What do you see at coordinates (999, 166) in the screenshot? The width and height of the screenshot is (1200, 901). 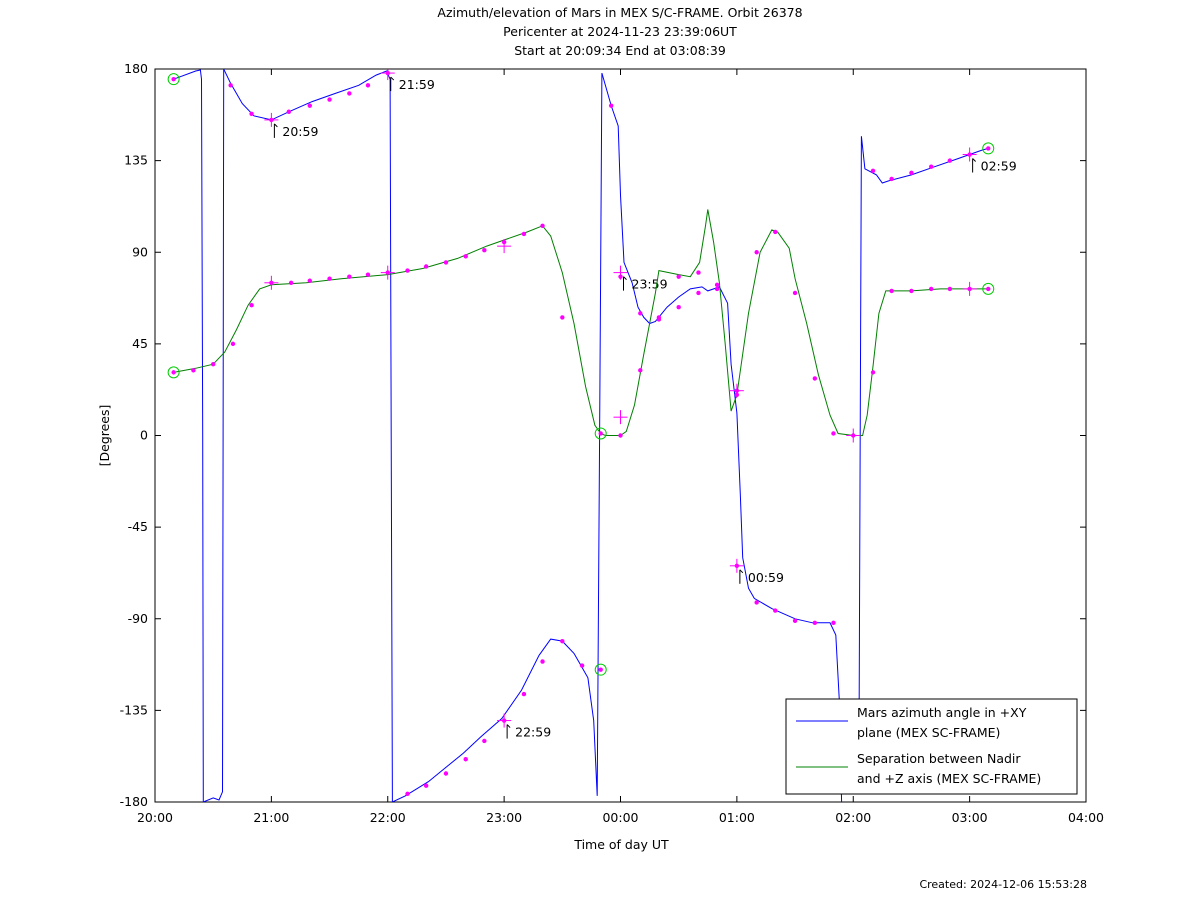 I see `time-label: 02:59` at bounding box center [999, 166].